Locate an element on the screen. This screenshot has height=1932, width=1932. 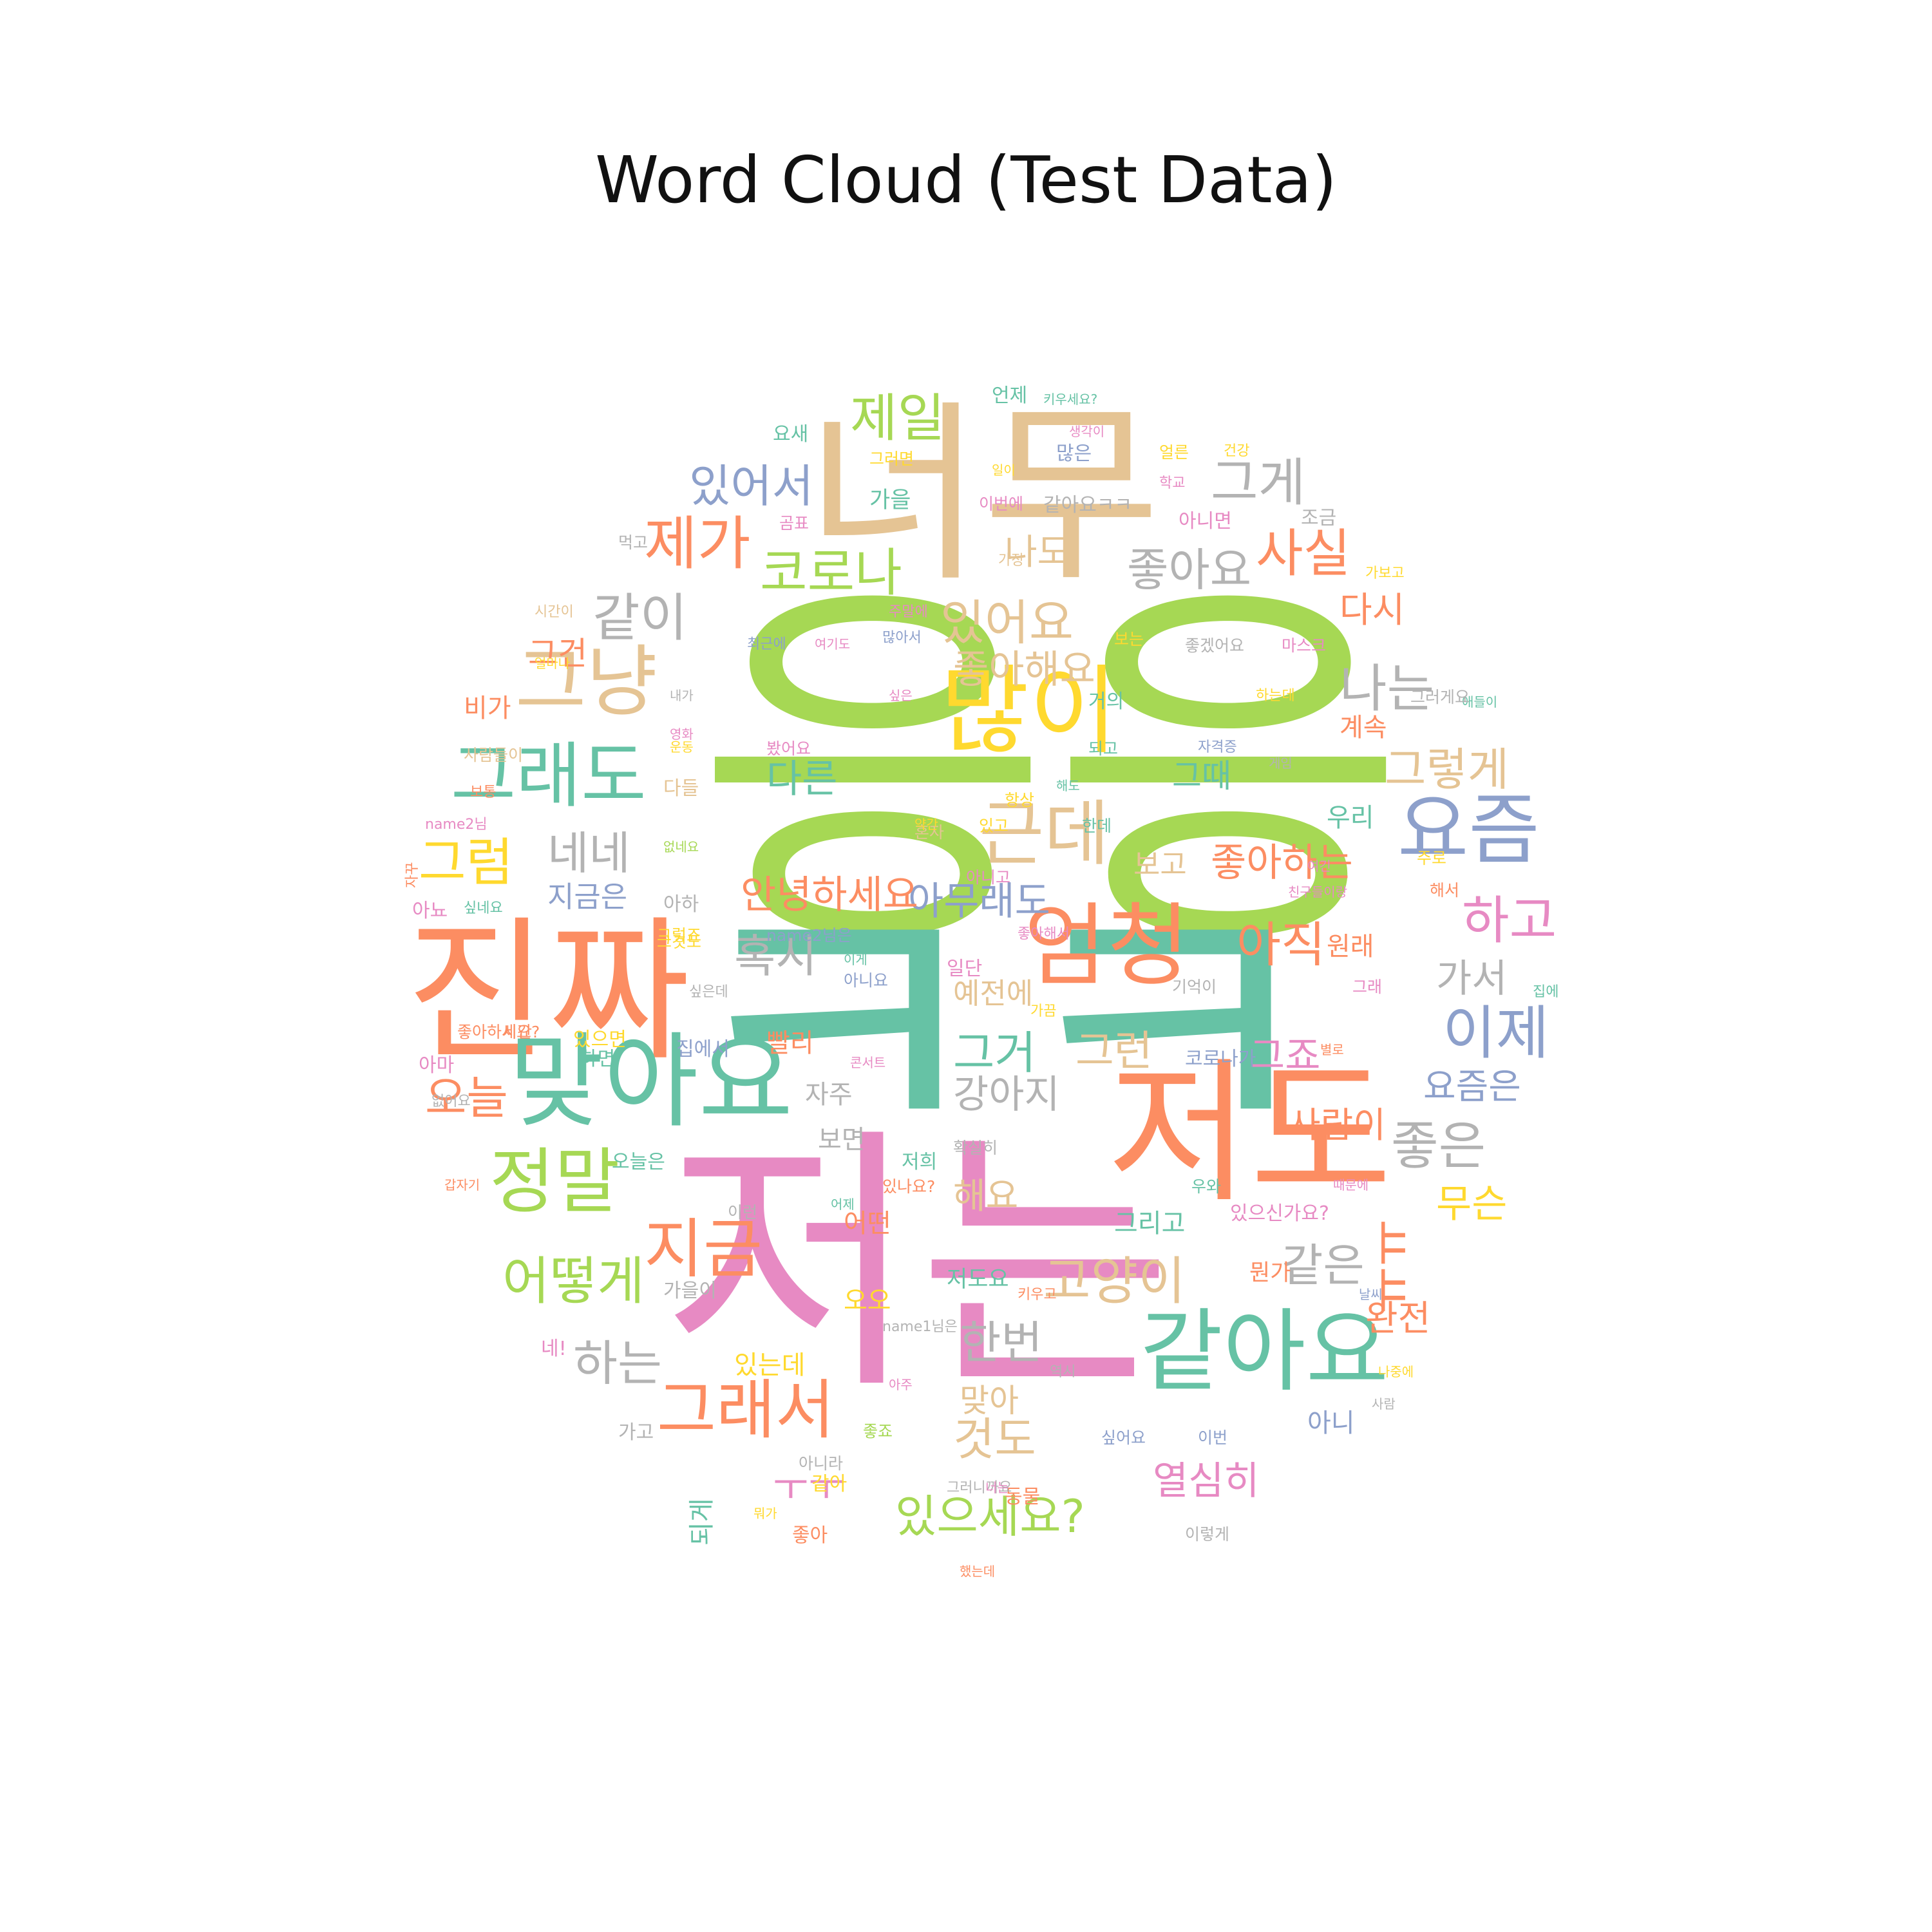
word-190: 아니라 is located at coordinates (821, 1463).